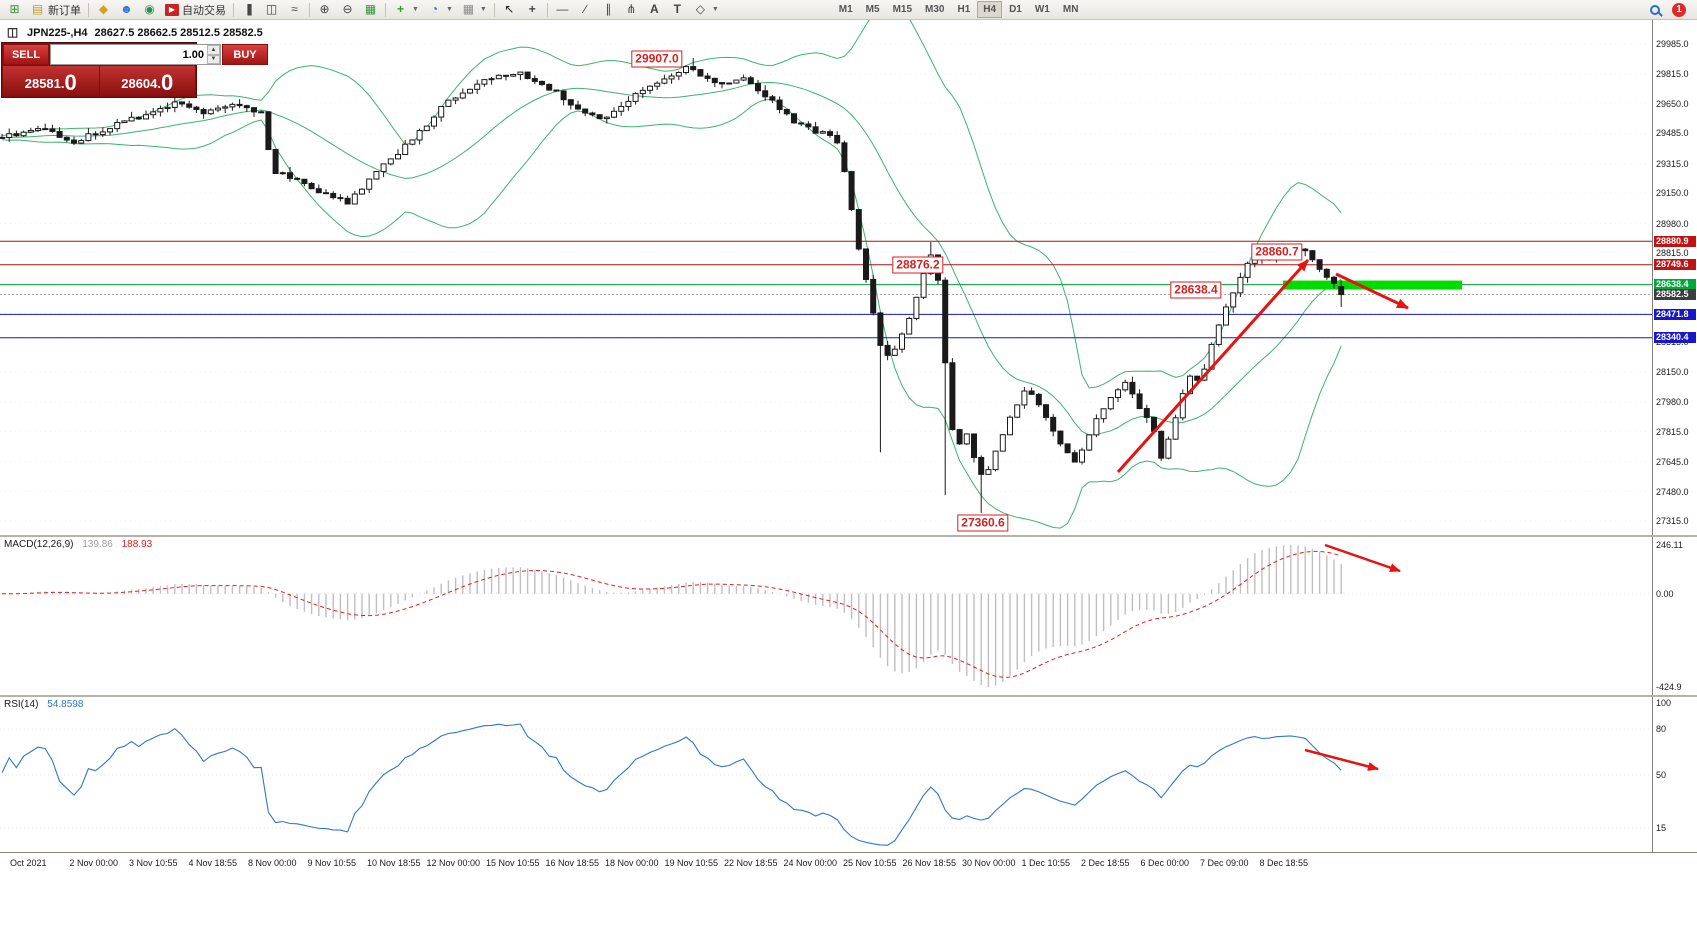  I want to click on candlestick-chart-button: ◫, so click(271, 10).